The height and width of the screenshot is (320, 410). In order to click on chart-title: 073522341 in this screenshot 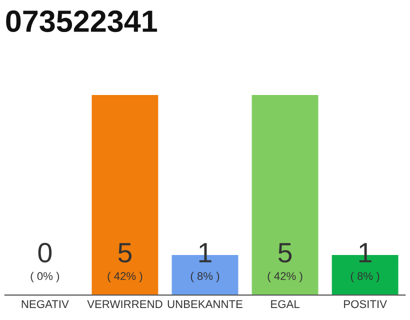, I will do `click(82, 21)`.